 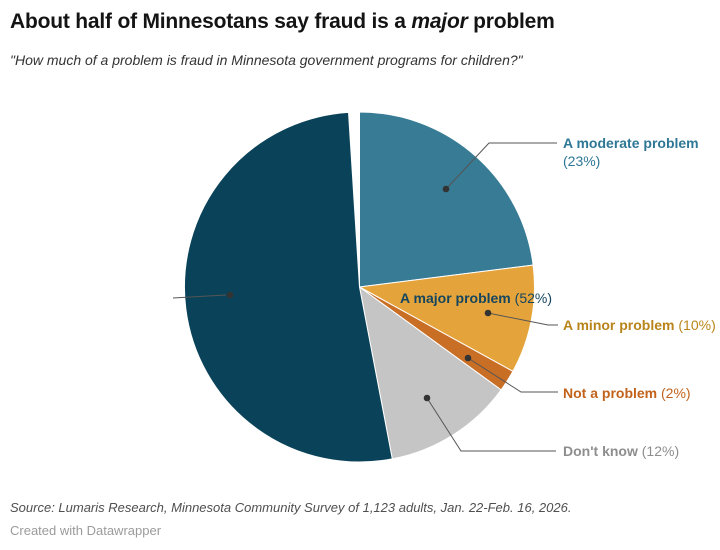 What do you see at coordinates (439, 21) in the screenshot?
I see `chart-title-emphasis: major` at bounding box center [439, 21].